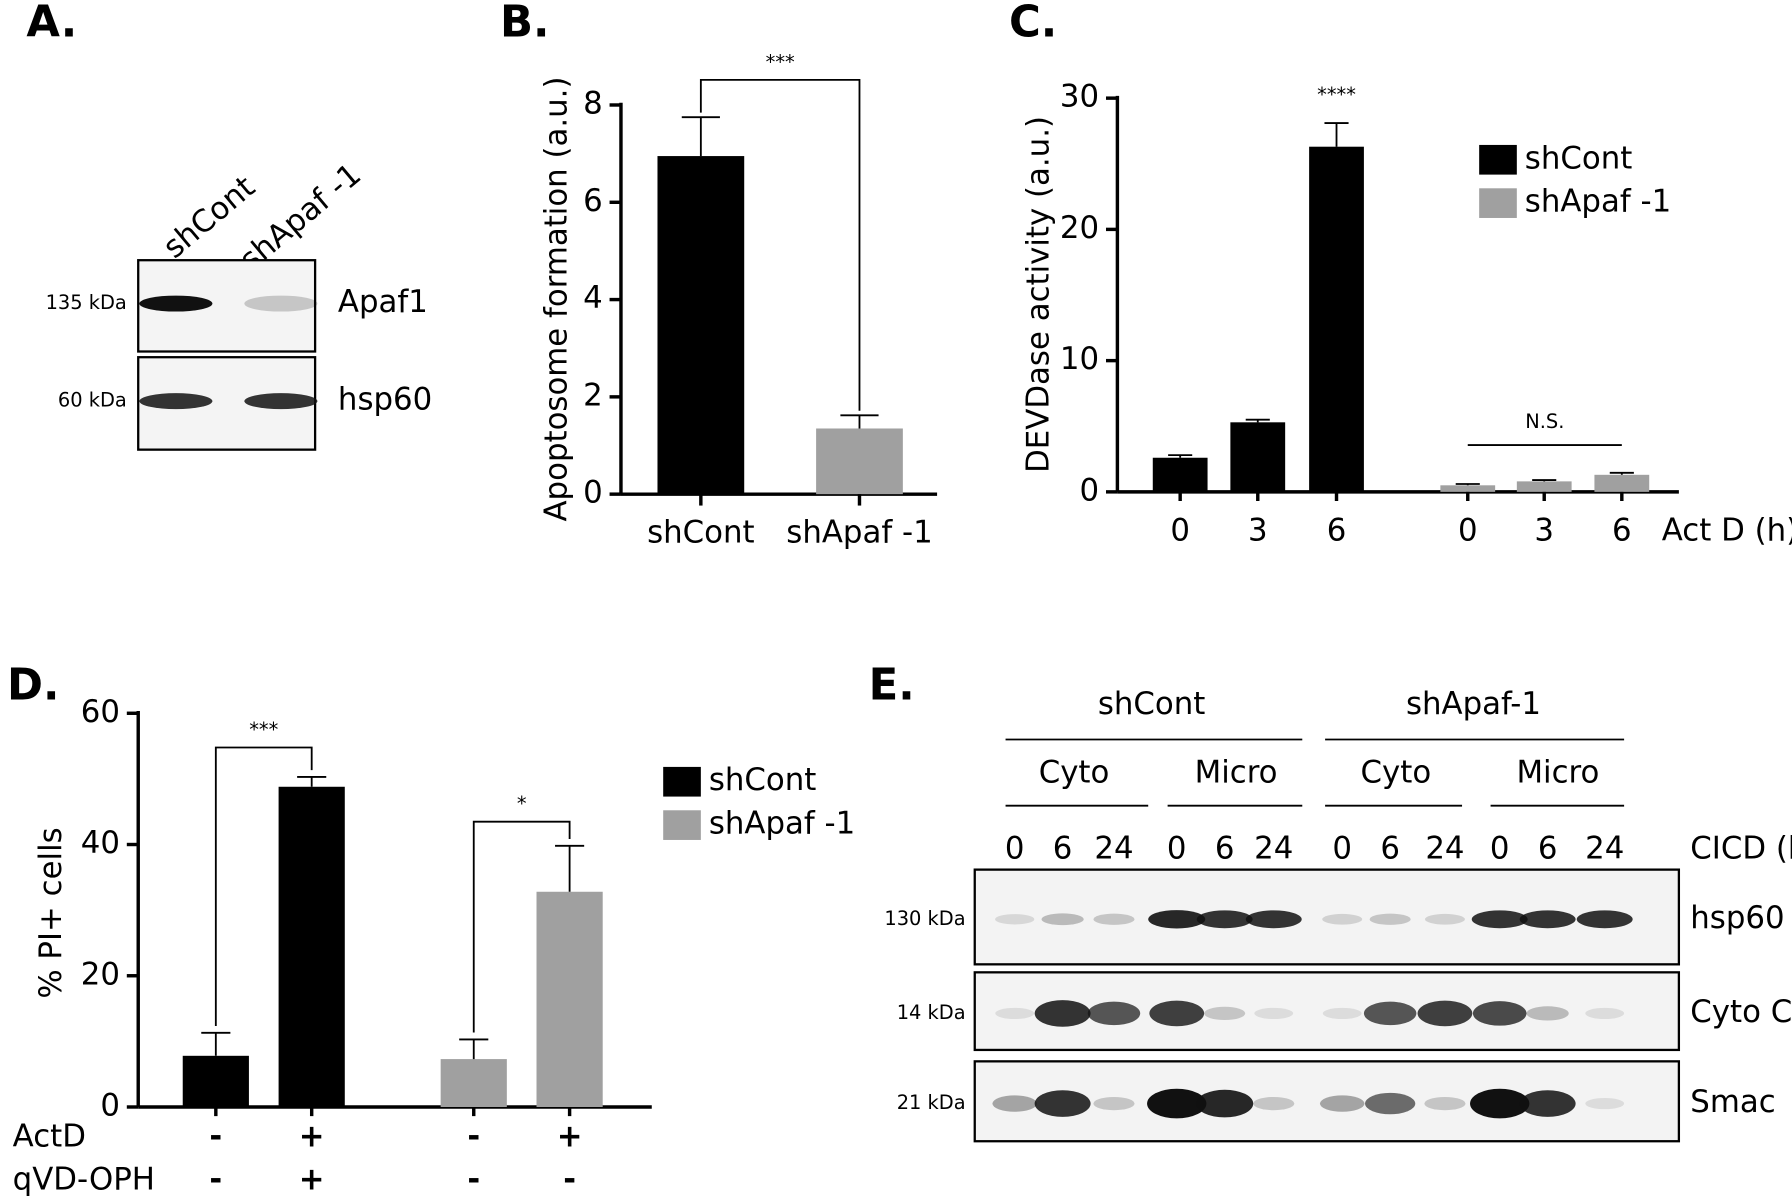 The image size is (1792, 1204). I want to click on mw-marker: 60 kDa, so click(92, 400).